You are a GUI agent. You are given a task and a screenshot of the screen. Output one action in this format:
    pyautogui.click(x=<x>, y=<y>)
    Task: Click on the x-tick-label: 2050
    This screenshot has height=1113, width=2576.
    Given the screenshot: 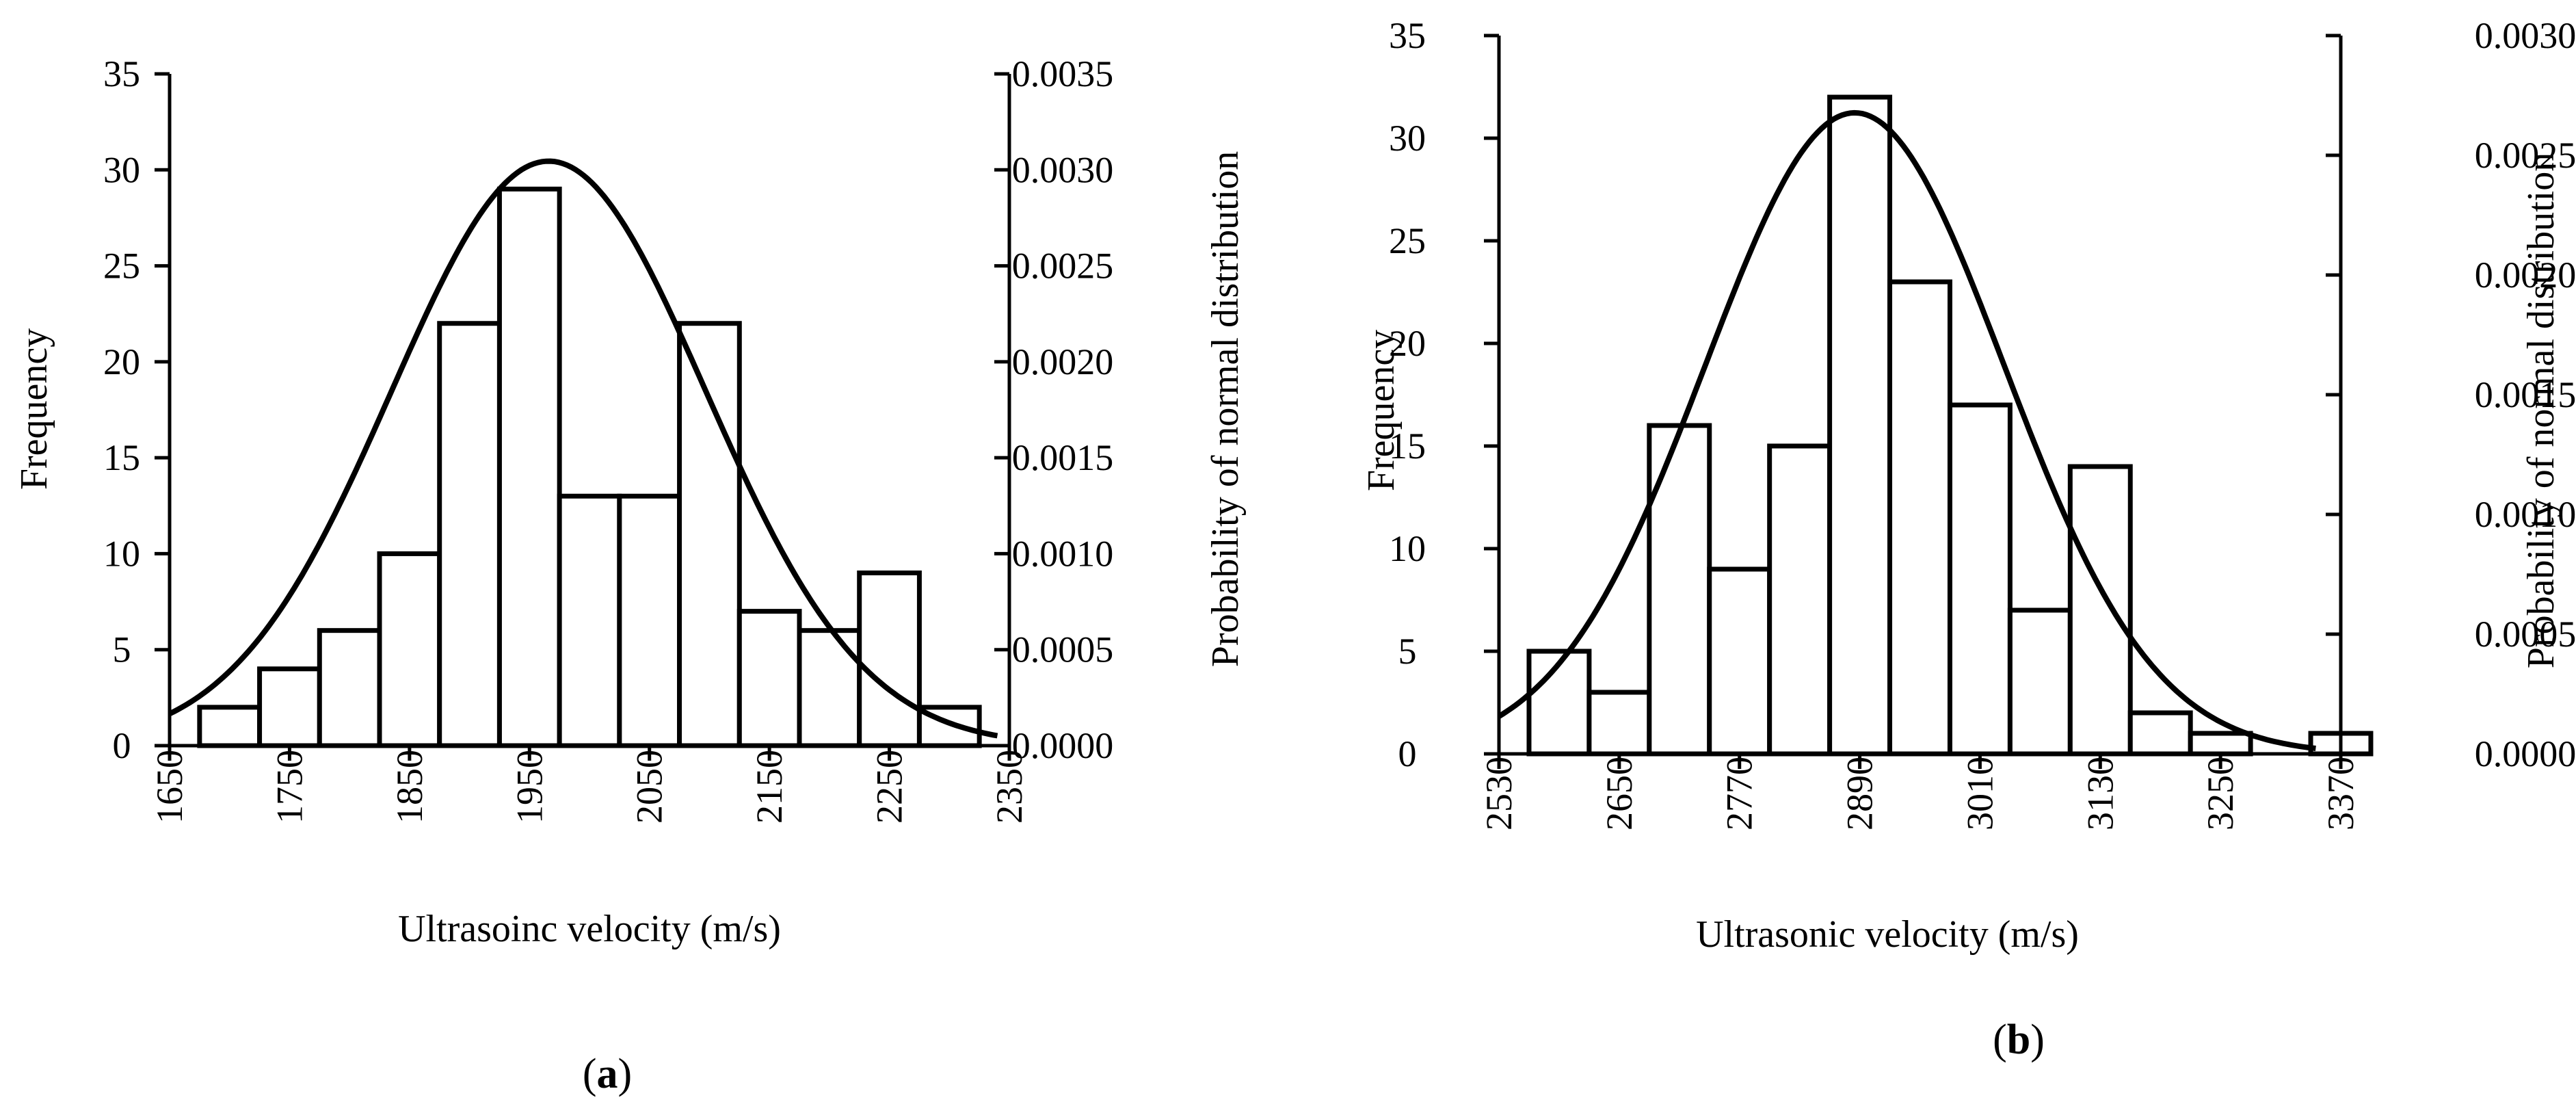 What is the action you would take?
    pyautogui.click(x=649, y=787)
    